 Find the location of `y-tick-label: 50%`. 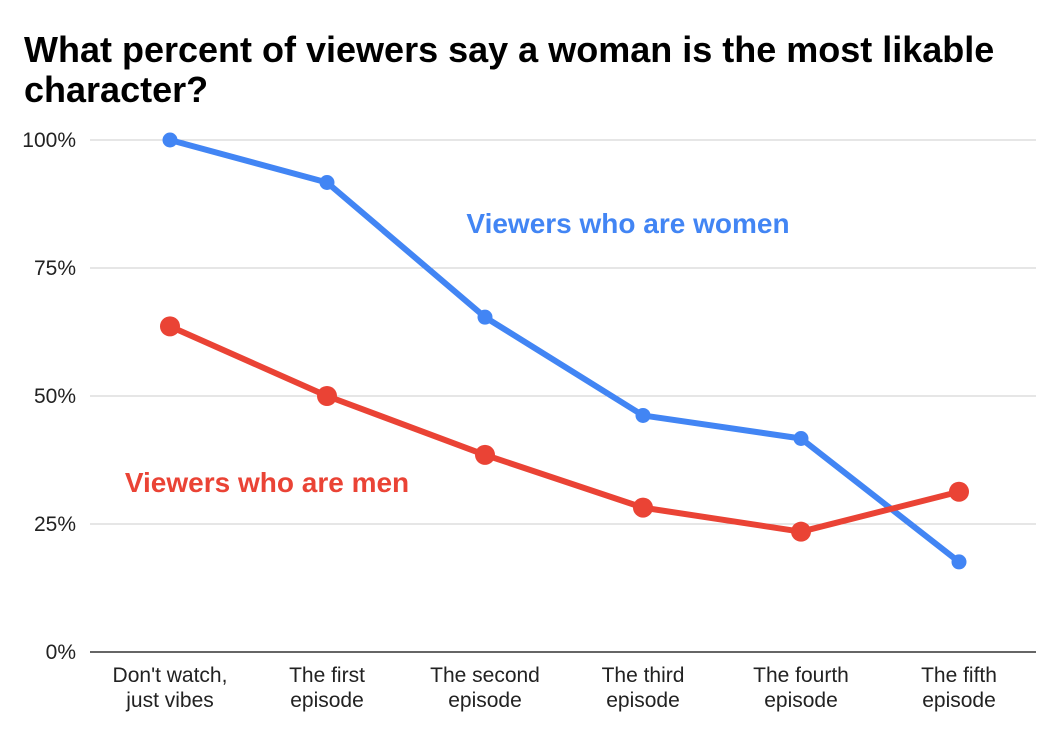

y-tick-label: 50% is located at coordinates (55, 396).